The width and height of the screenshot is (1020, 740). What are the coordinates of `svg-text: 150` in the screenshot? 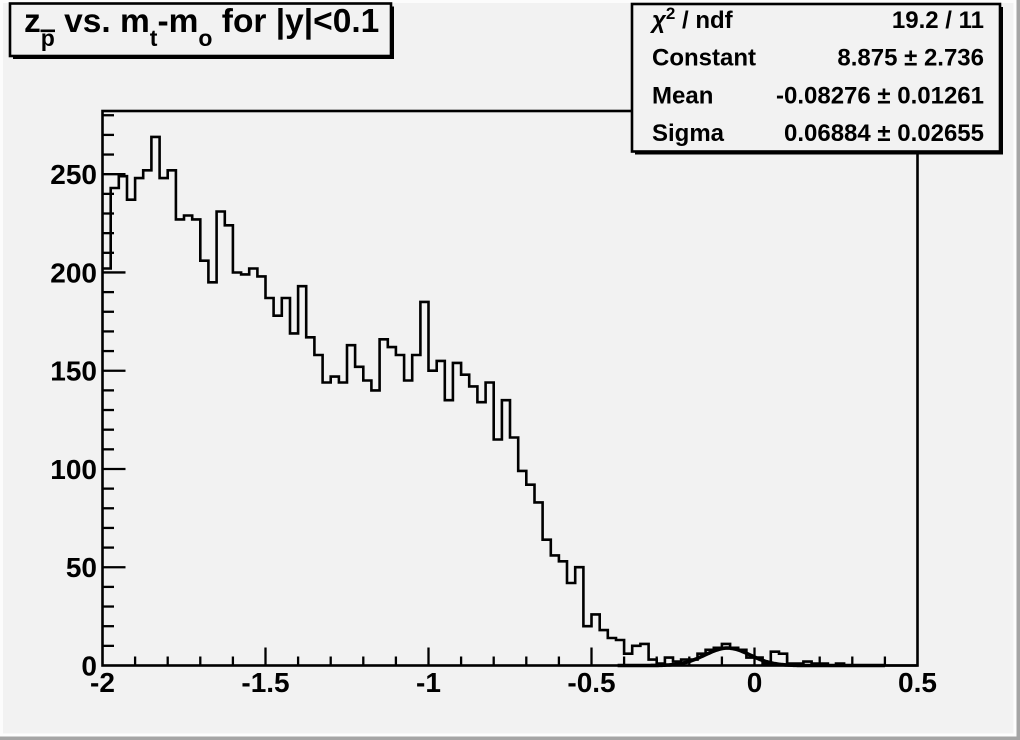 It's located at (73, 371).